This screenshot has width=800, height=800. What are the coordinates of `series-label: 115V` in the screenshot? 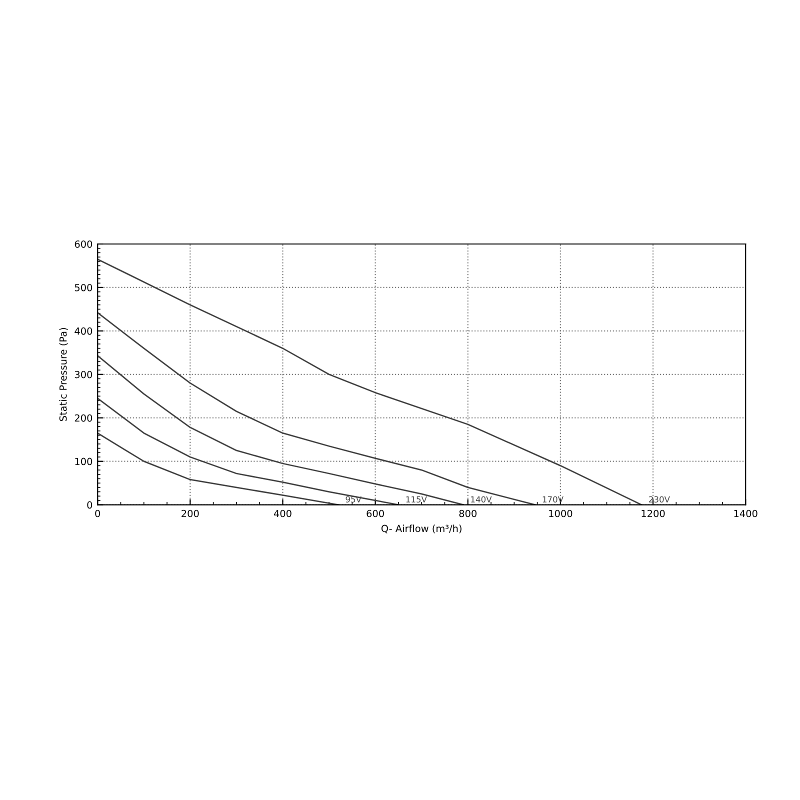 It's located at (416, 499).